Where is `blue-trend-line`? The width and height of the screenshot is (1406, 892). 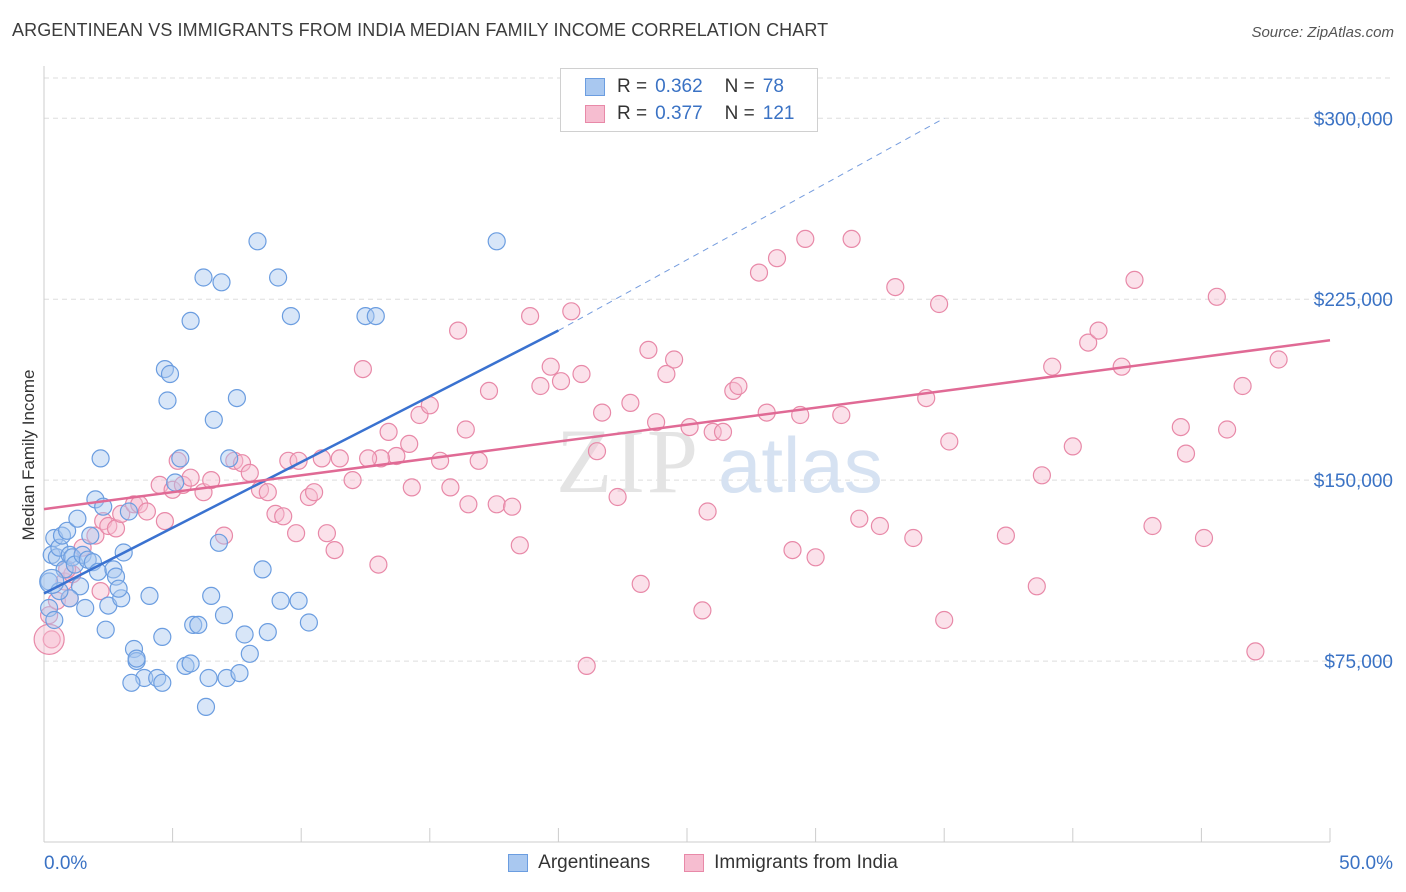
blue-trend-line is located at coordinates (301, 462).